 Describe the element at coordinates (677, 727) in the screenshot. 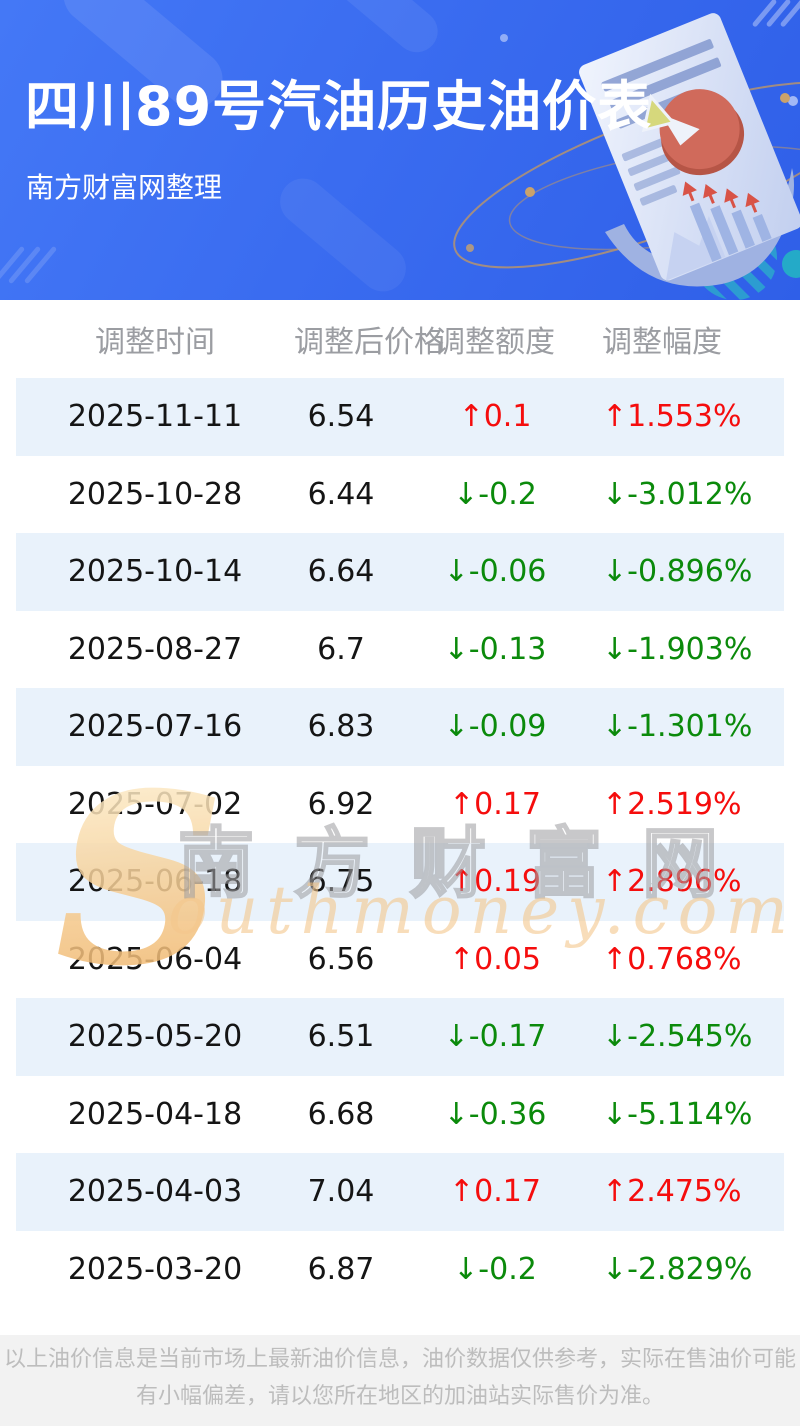

I see `cell-percent: ↓-1.301%` at that location.